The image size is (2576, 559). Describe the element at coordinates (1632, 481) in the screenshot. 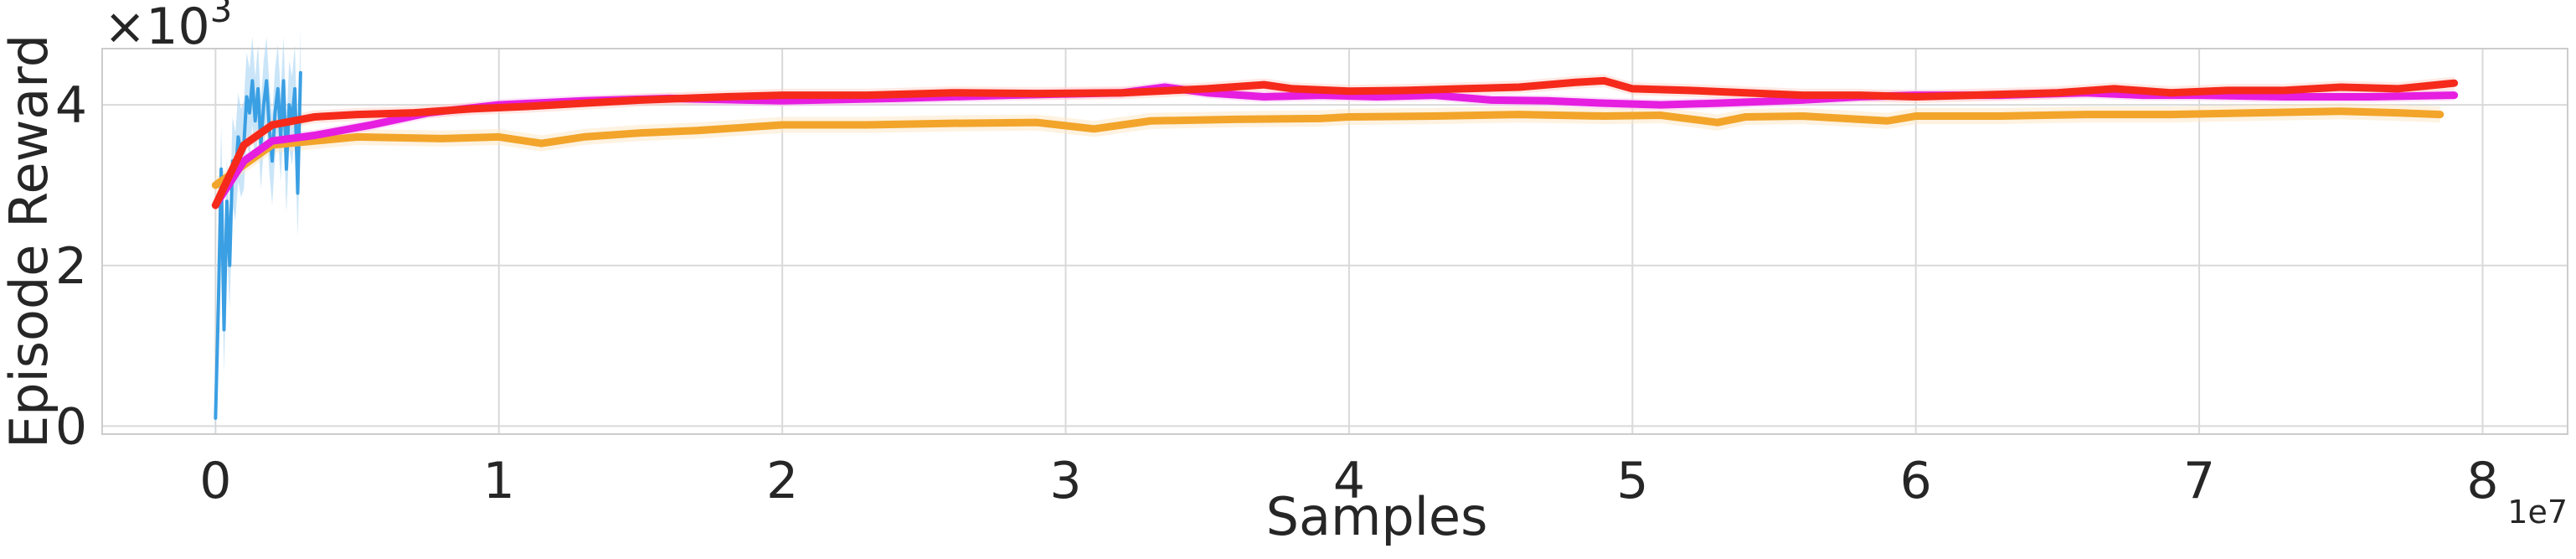

I see `x-tick-label: 5` at that location.